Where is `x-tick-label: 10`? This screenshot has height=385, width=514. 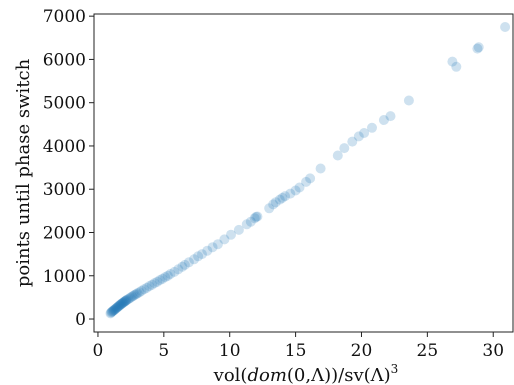
x-tick-label: 10 is located at coordinates (230, 351).